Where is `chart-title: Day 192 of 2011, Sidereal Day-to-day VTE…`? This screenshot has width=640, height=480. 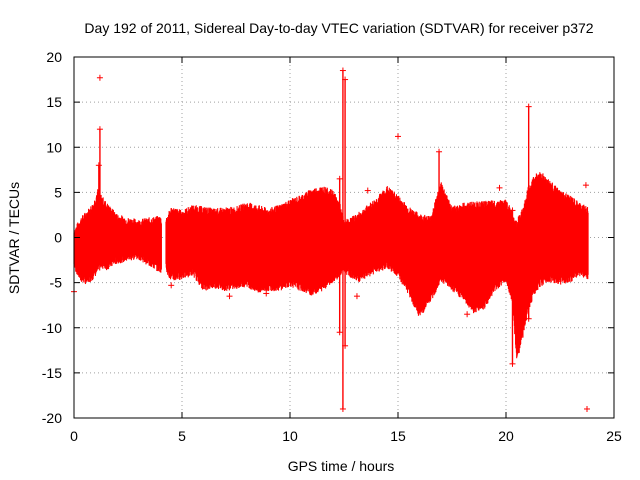 chart-title: Day 192 of 2011, Sidereal Day-to-day VTE… is located at coordinates (338, 28).